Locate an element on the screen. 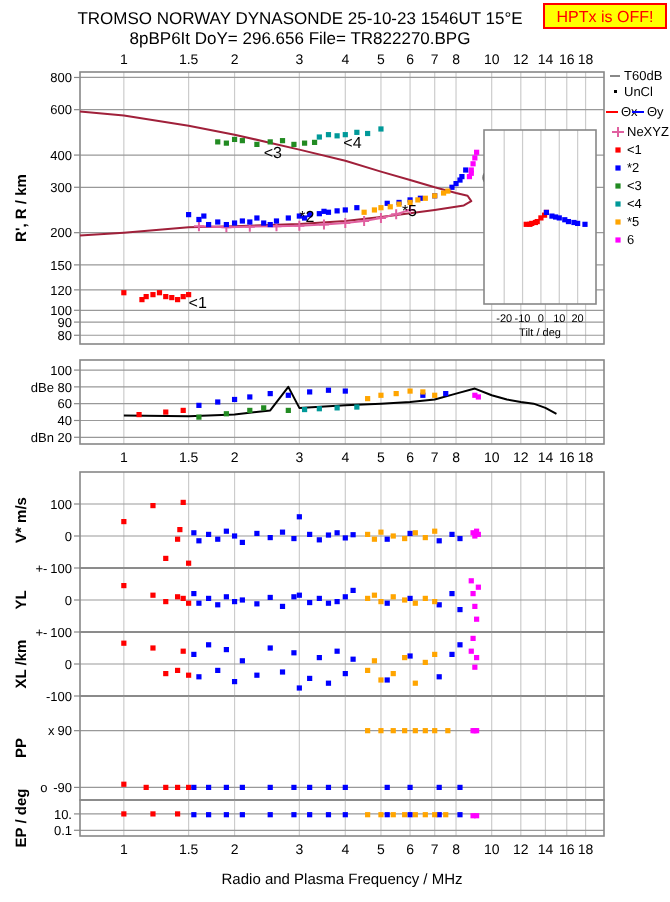  annotation: *5 is located at coordinates (410, 210).